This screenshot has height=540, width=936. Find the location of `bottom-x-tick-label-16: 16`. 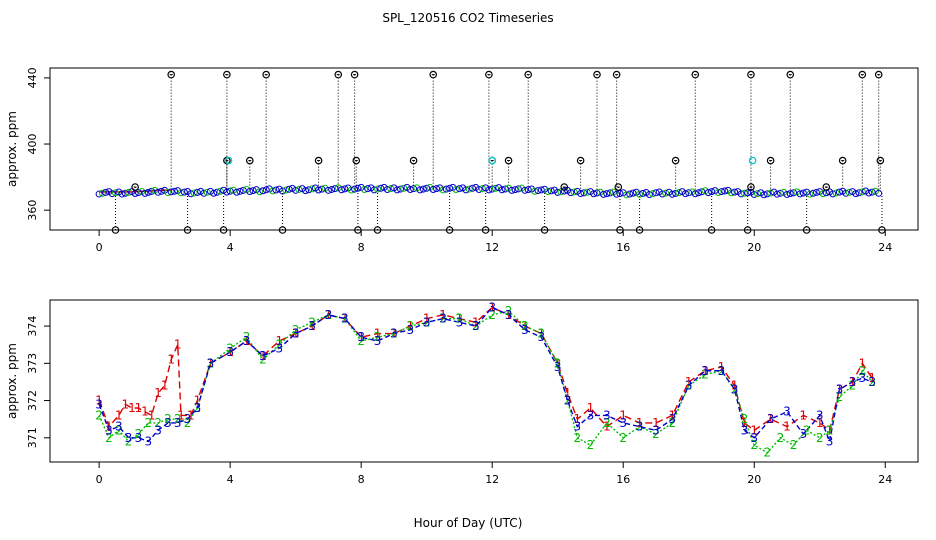

bottom-x-tick-label-16: 16 is located at coordinates (623, 479).